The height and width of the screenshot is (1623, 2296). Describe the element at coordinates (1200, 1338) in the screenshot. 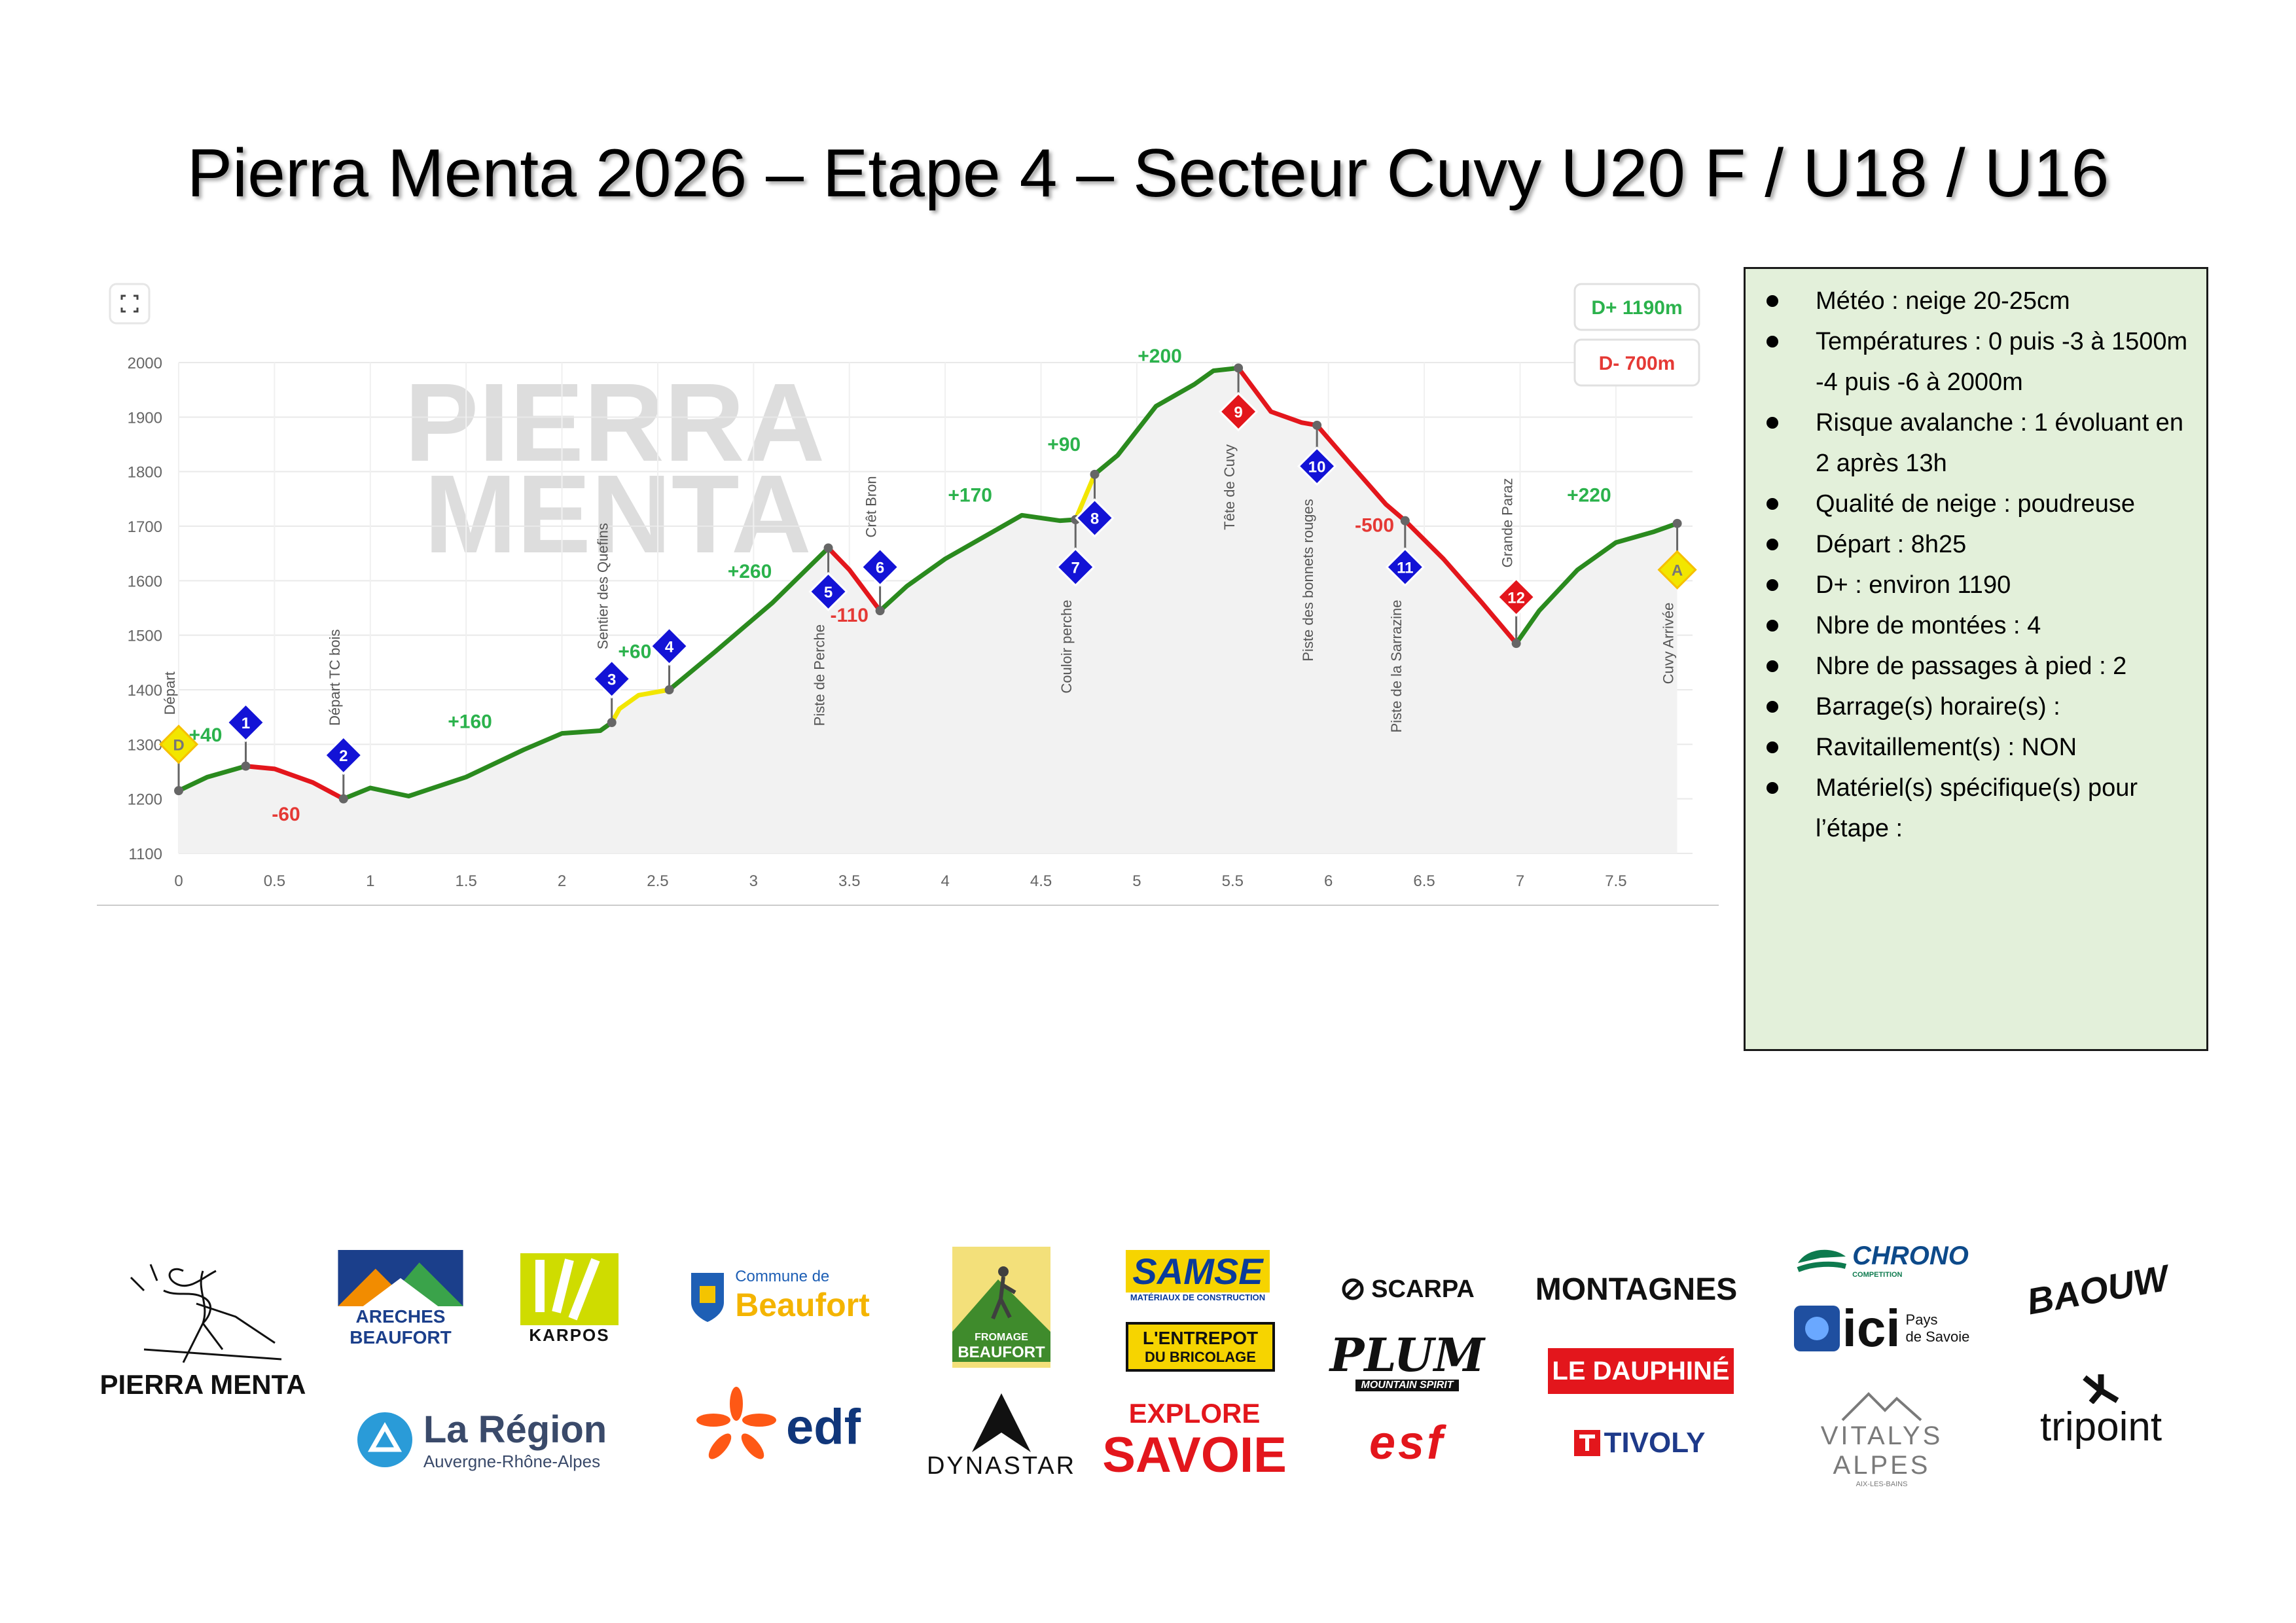

I see `entrepot-label: L'ENTREPOT` at that location.